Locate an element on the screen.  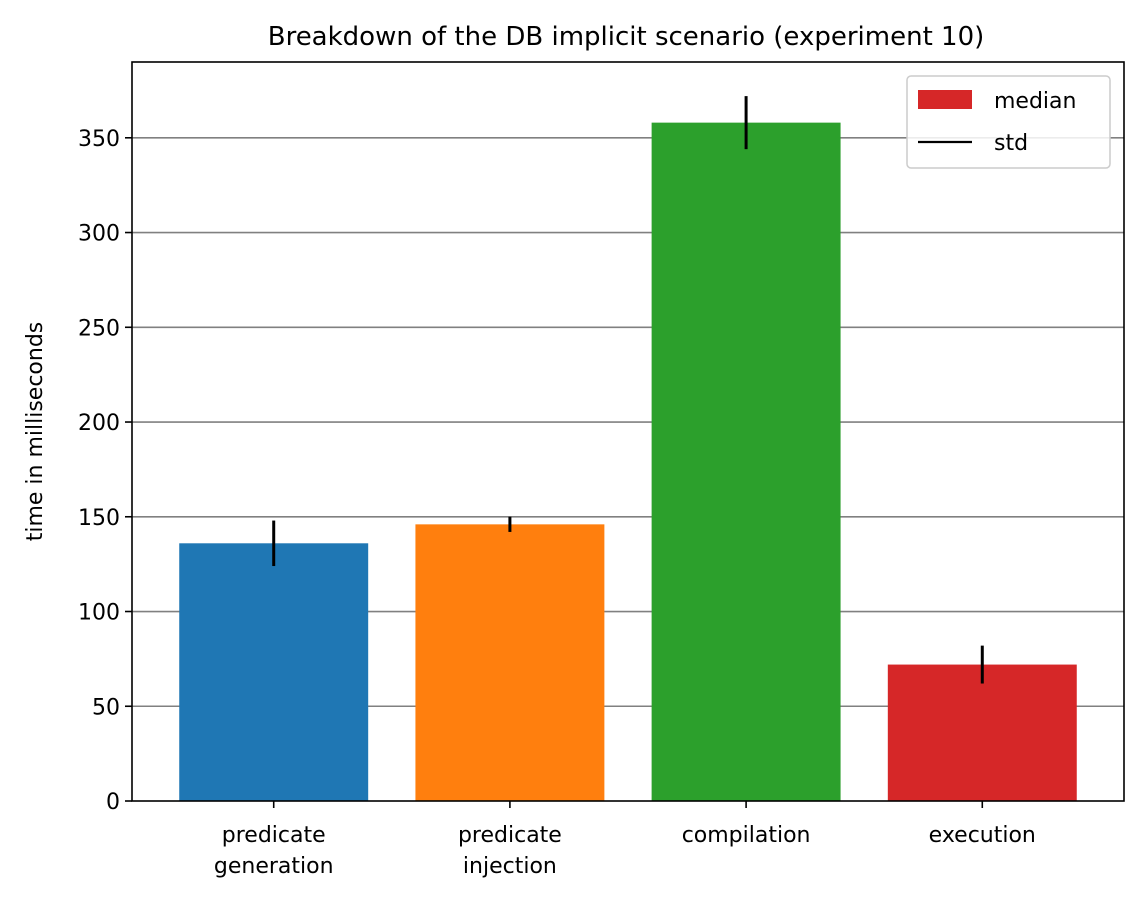
y-tick-label-50: 50 is located at coordinates (106, 707).